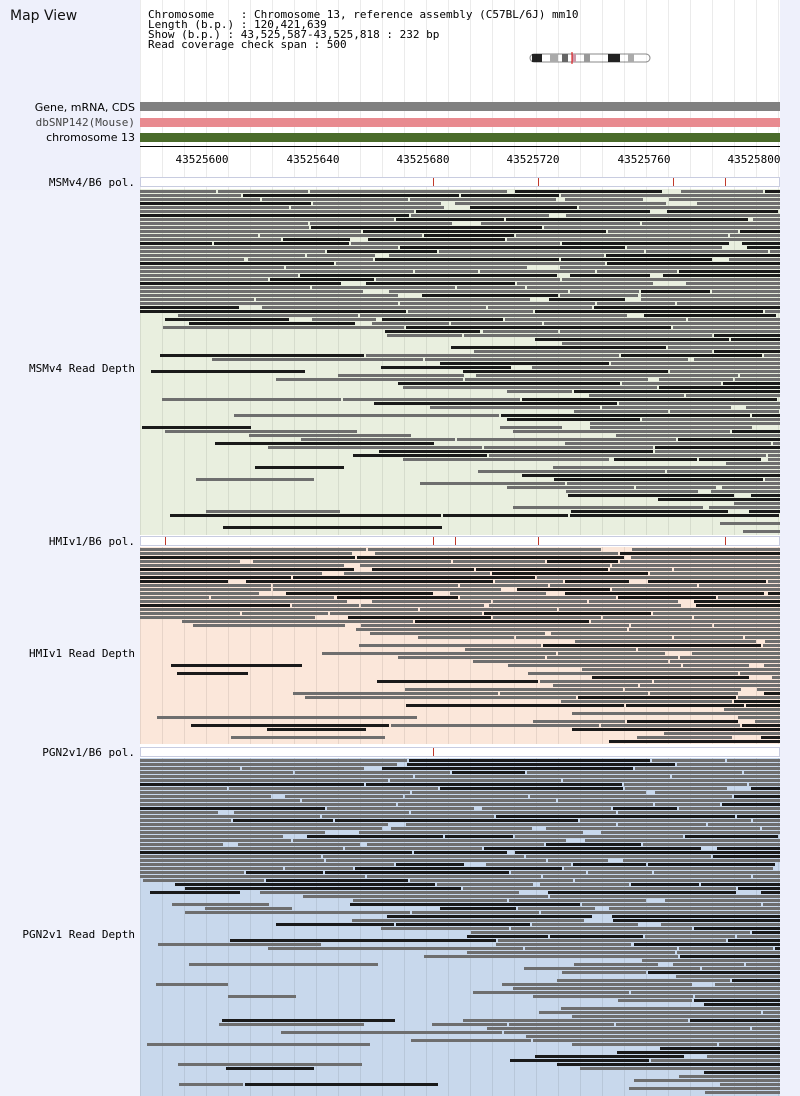 This screenshot has height=1096, width=800. What do you see at coordinates (590, 58) in the screenshot?
I see `chromosome-ideogram` at bounding box center [590, 58].